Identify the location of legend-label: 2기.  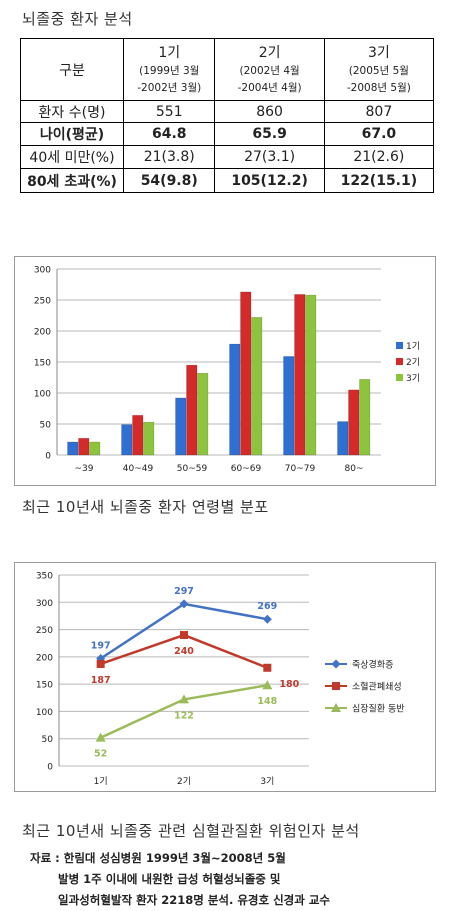
(413, 362).